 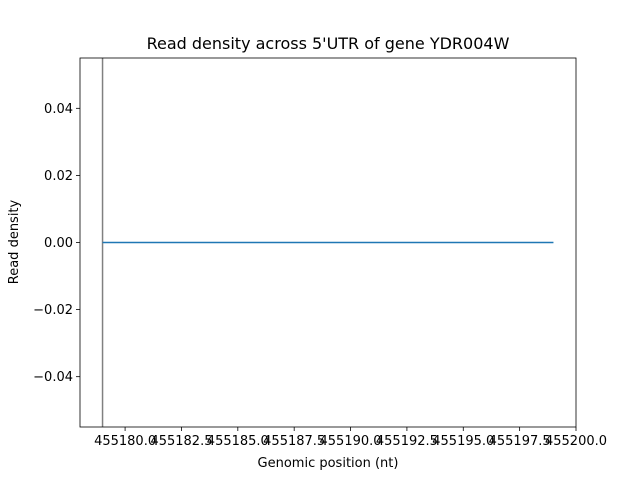 I want to click on y-tick-label: 0.02, so click(x=58, y=176).